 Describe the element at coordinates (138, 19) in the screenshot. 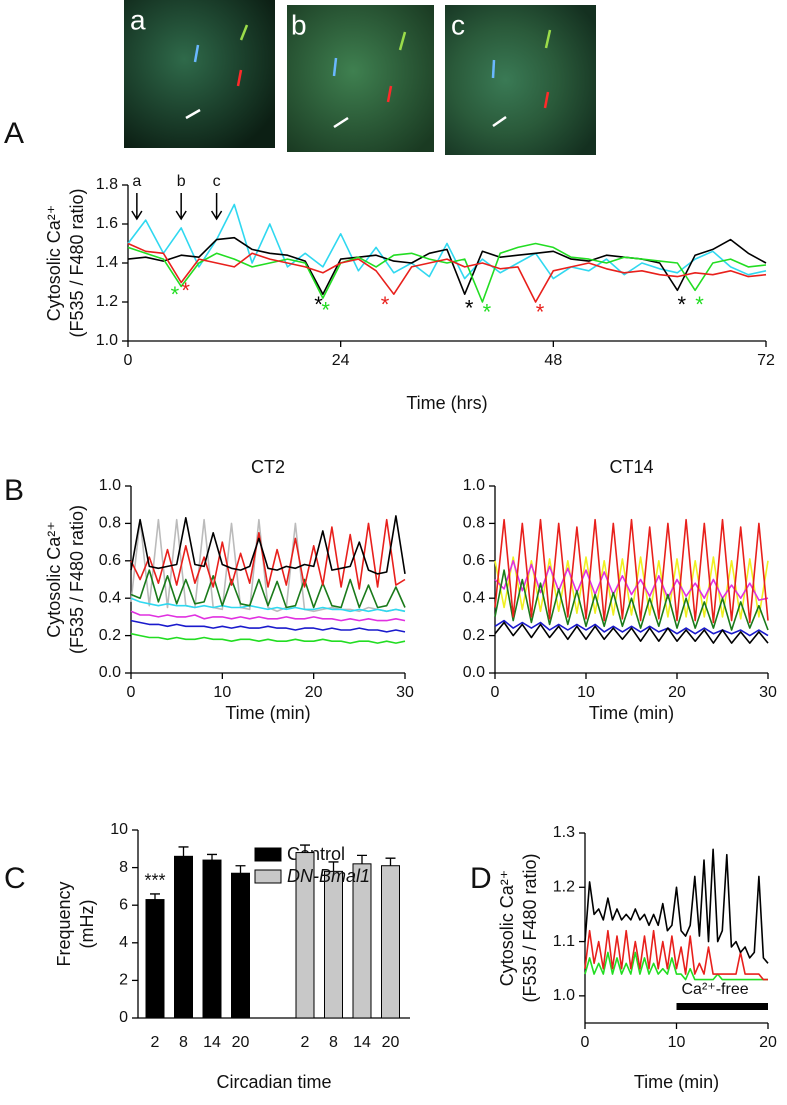

I see `image-label: a` at that location.